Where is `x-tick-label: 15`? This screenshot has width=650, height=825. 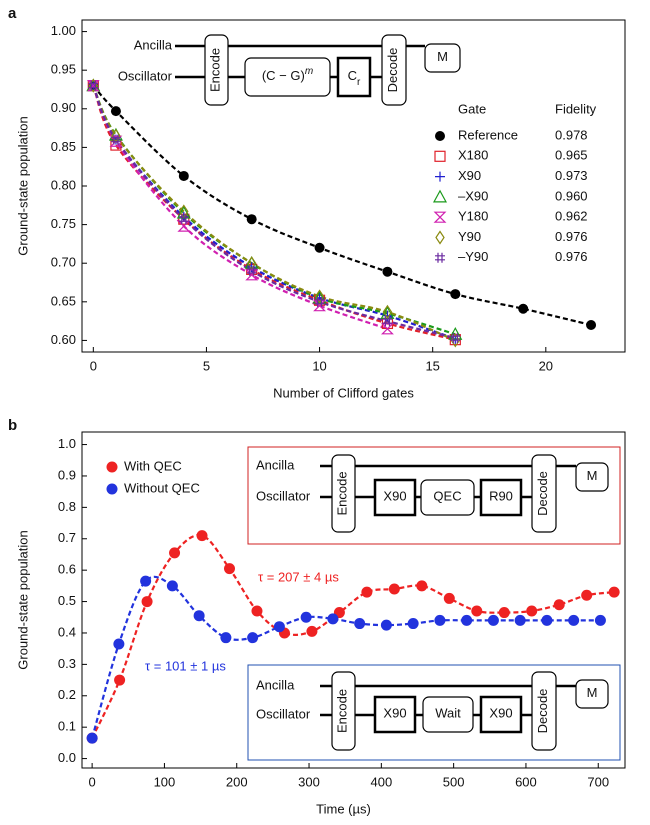
x-tick-label: 15 is located at coordinates (432, 365).